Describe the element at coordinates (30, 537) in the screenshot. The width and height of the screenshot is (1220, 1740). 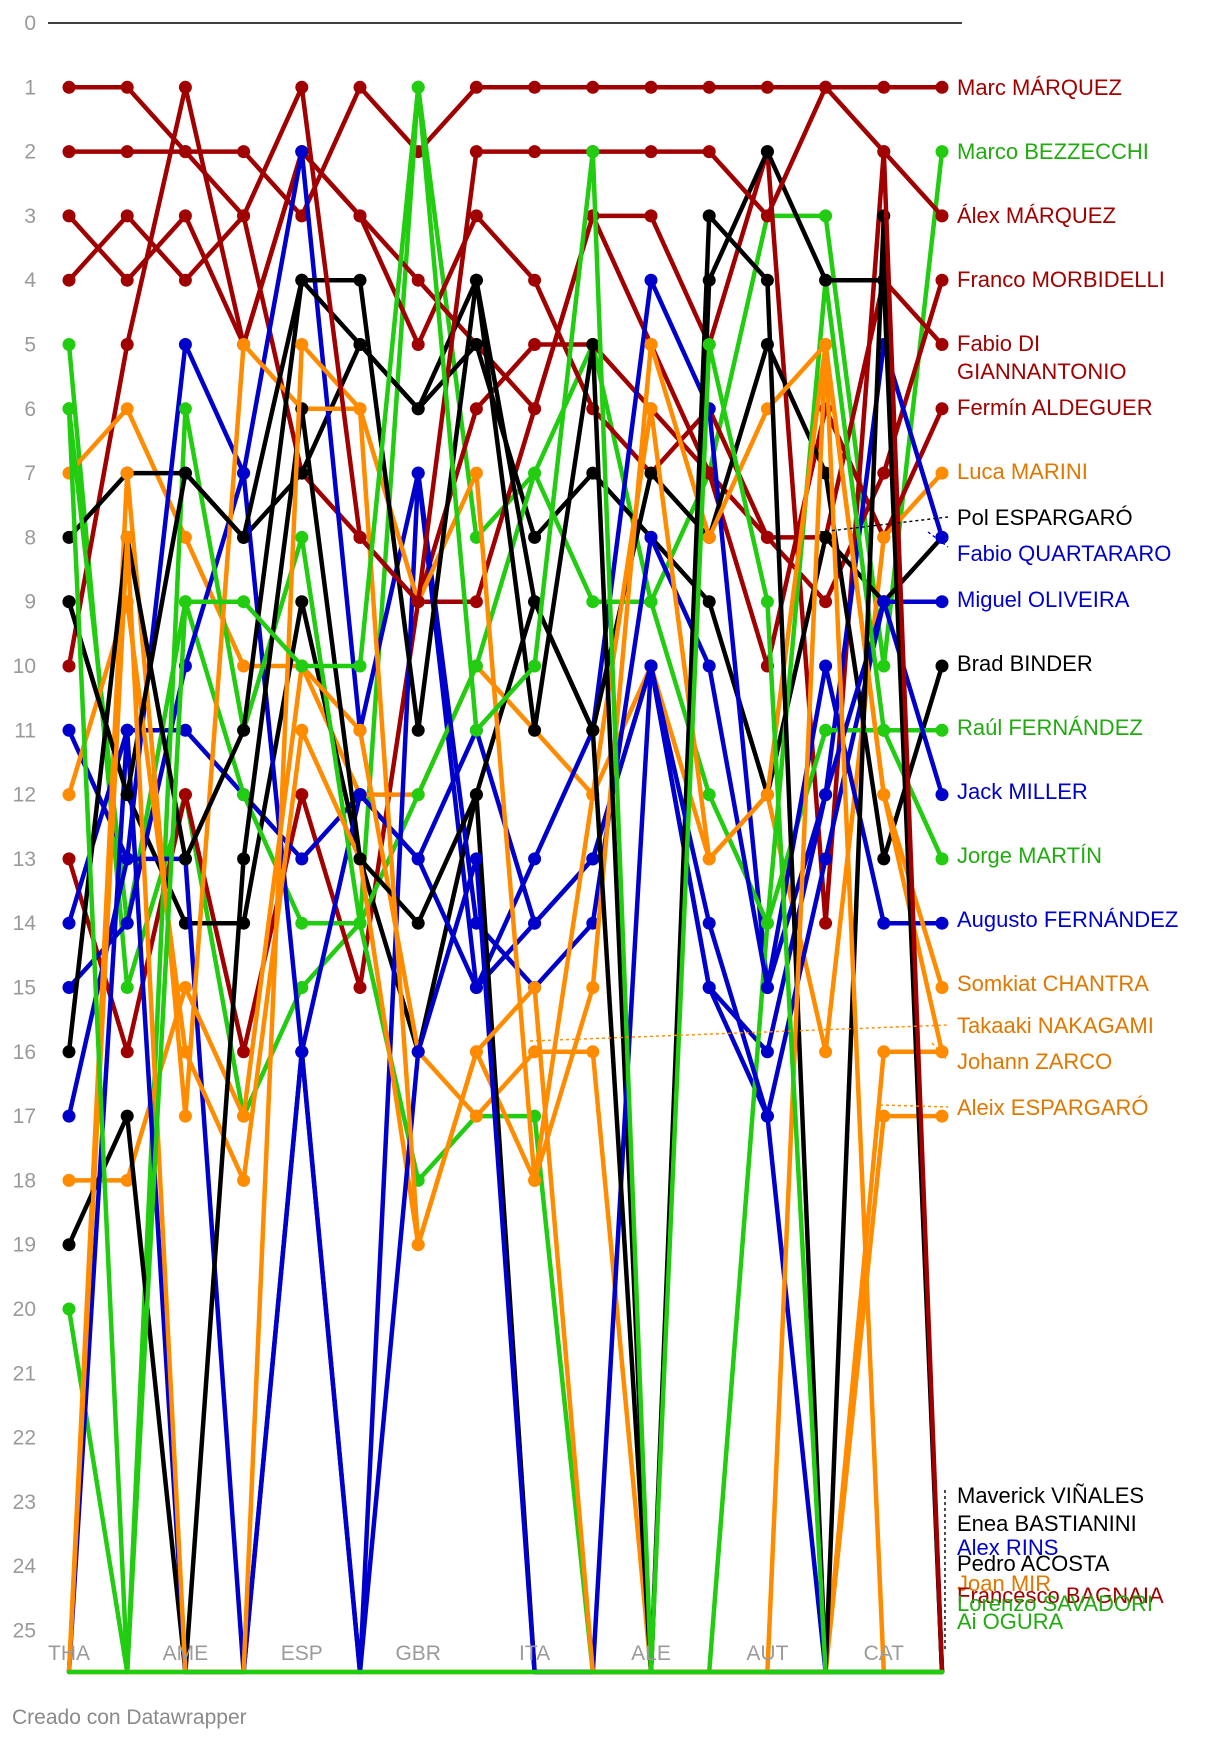
I see `y-tick-label: 8` at that location.